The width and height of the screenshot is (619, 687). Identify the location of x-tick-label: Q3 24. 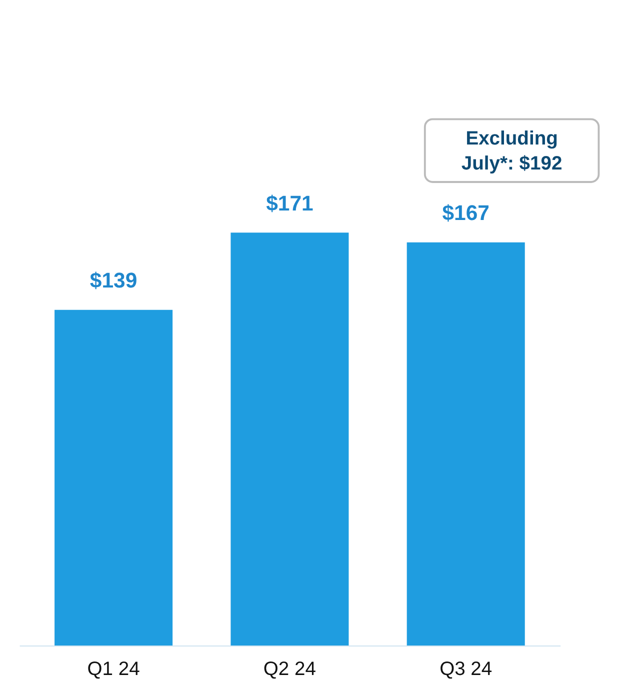
(466, 669).